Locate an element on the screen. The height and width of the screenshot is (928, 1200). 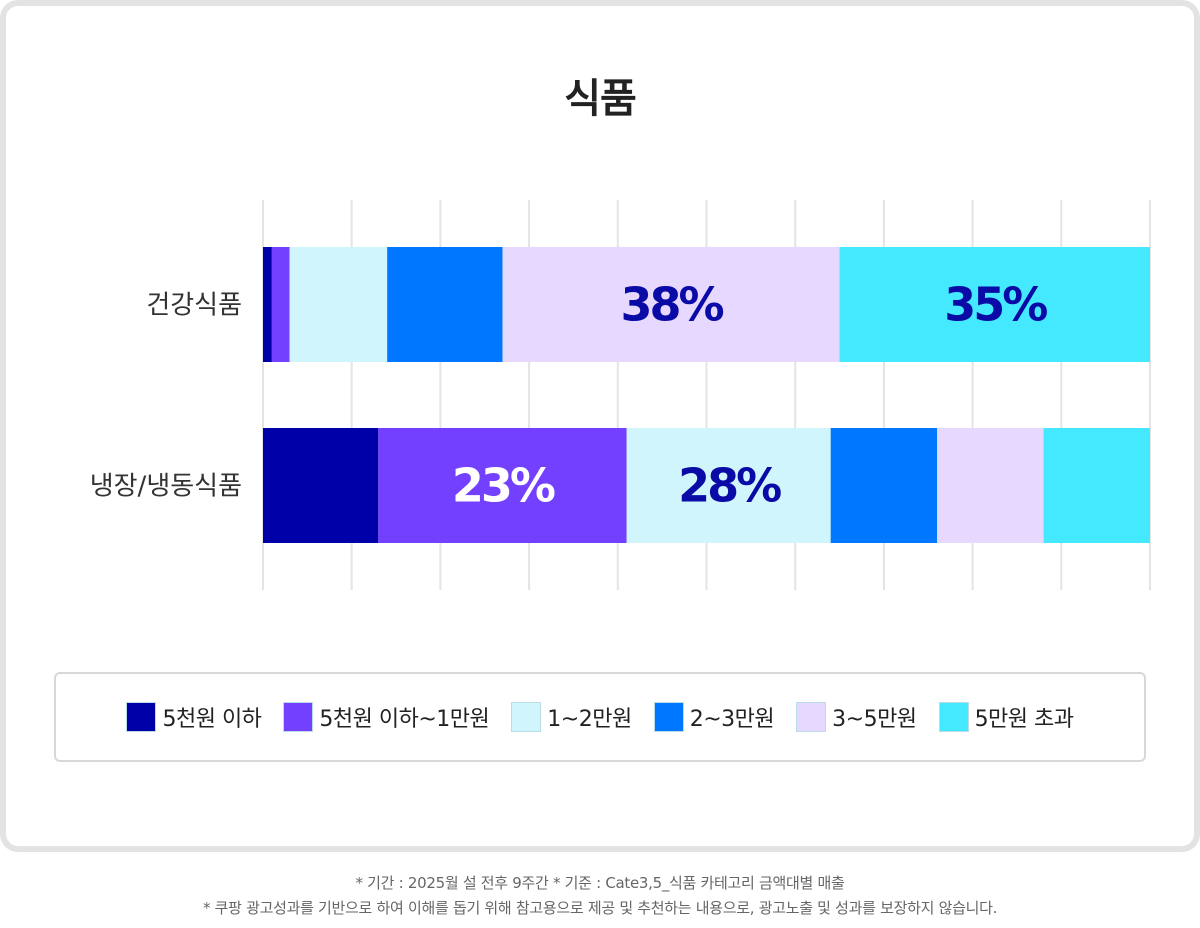
data-label: 35% is located at coordinates (995, 305).